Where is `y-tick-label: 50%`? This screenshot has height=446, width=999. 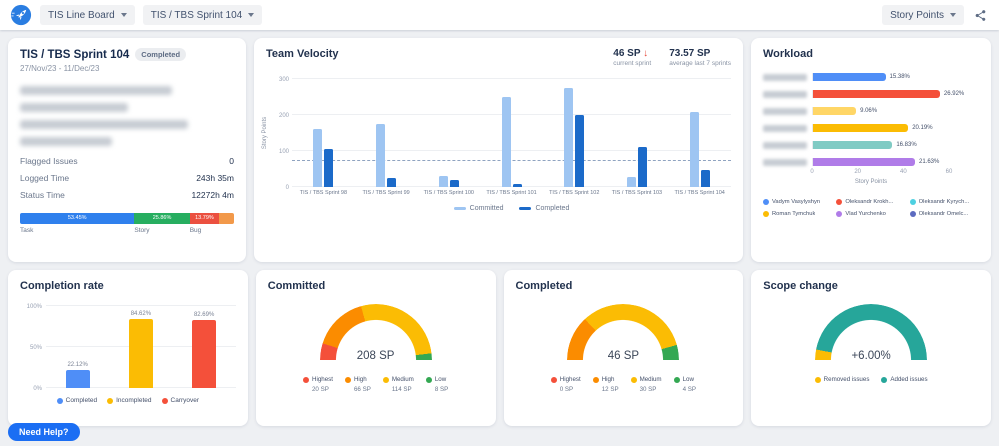 y-tick-label: 50% is located at coordinates (35, 348).